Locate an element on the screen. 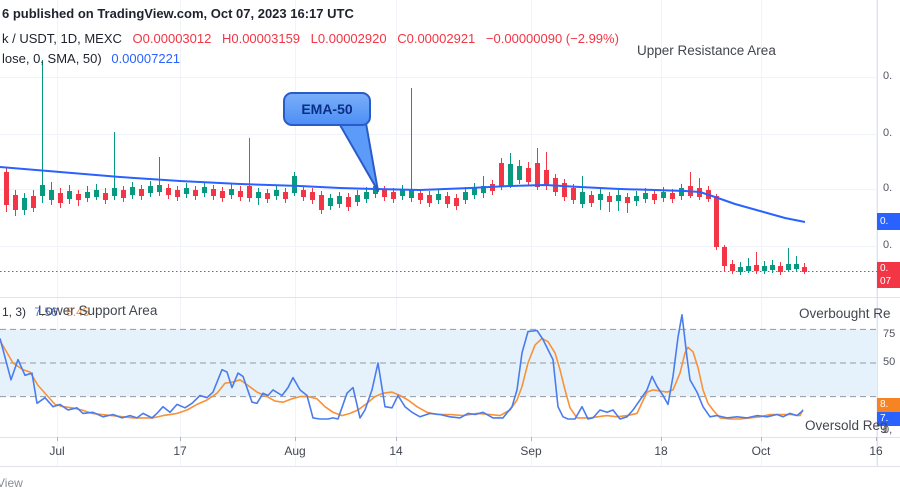 This screenshot has width=900, height=500. stoch-d-value: 8.45 is located at coordinates (78, 312).